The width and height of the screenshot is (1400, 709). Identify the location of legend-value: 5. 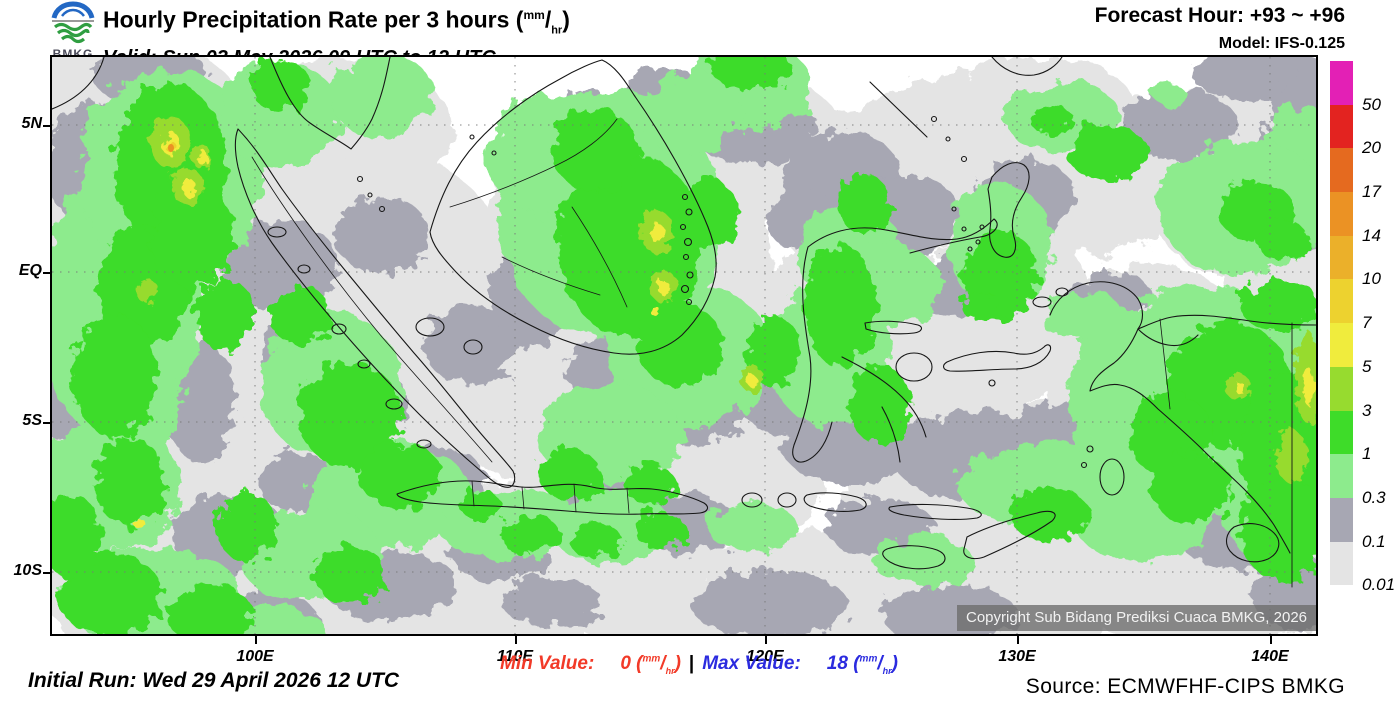
(1367, 366).